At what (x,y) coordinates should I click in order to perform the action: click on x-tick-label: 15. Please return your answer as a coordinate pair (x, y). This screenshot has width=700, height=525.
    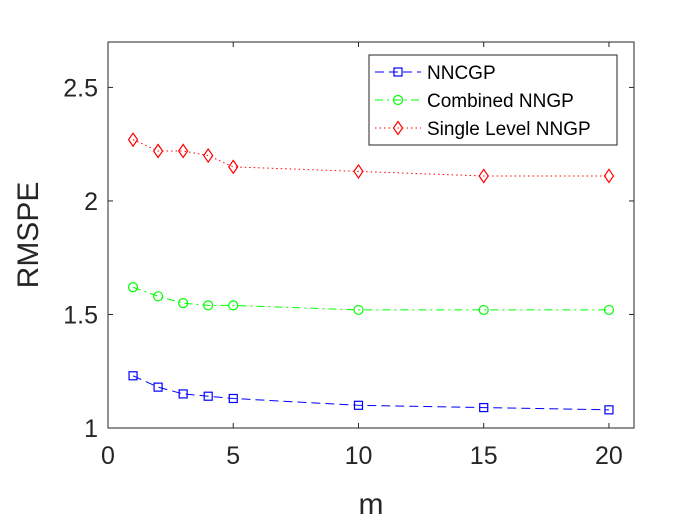
    Looking at the image, I should click on (484, 456).